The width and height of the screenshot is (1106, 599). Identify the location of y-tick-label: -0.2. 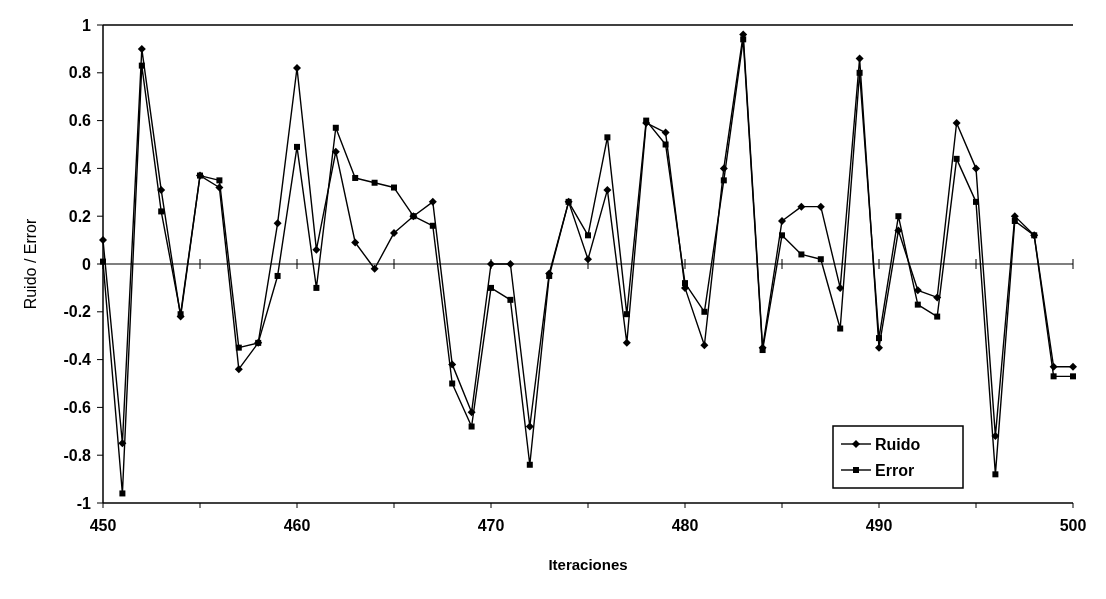
(77, 312).